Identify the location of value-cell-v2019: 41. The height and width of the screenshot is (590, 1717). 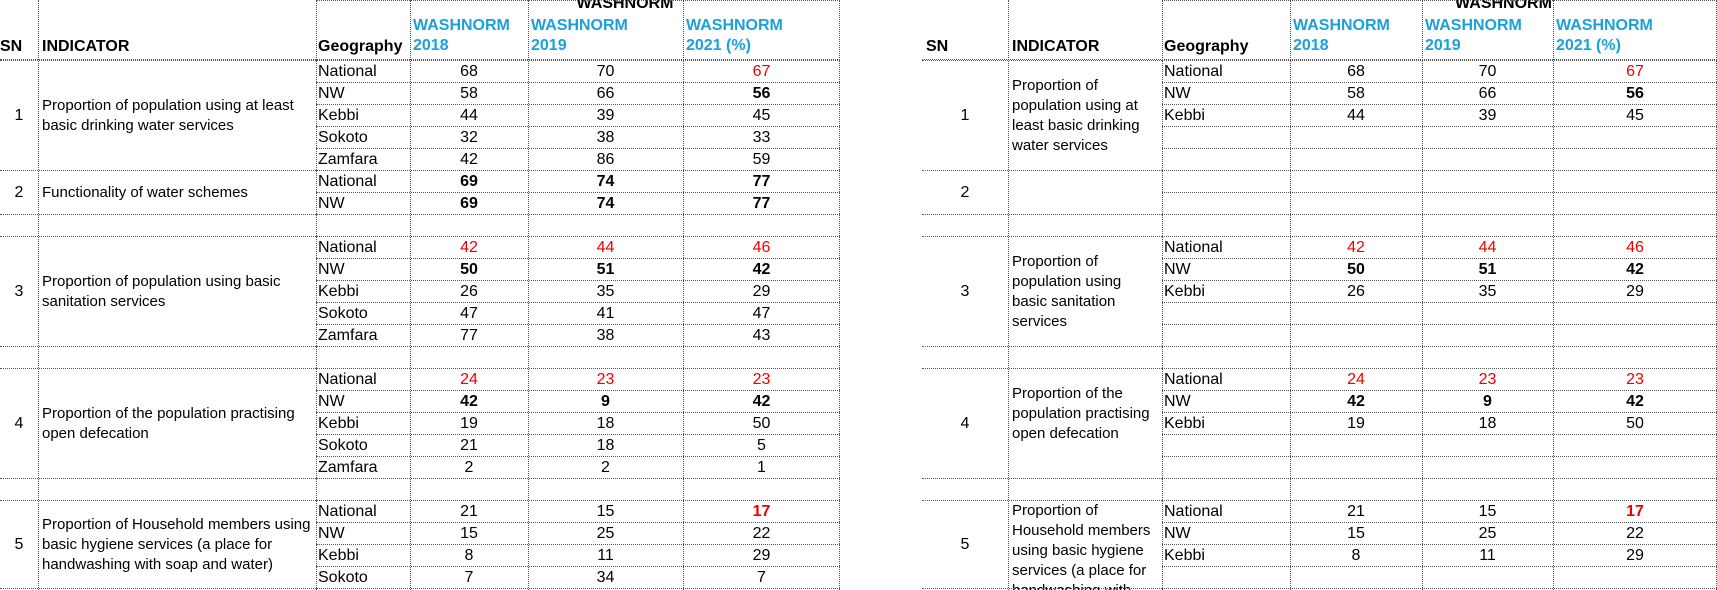
(605, 313).